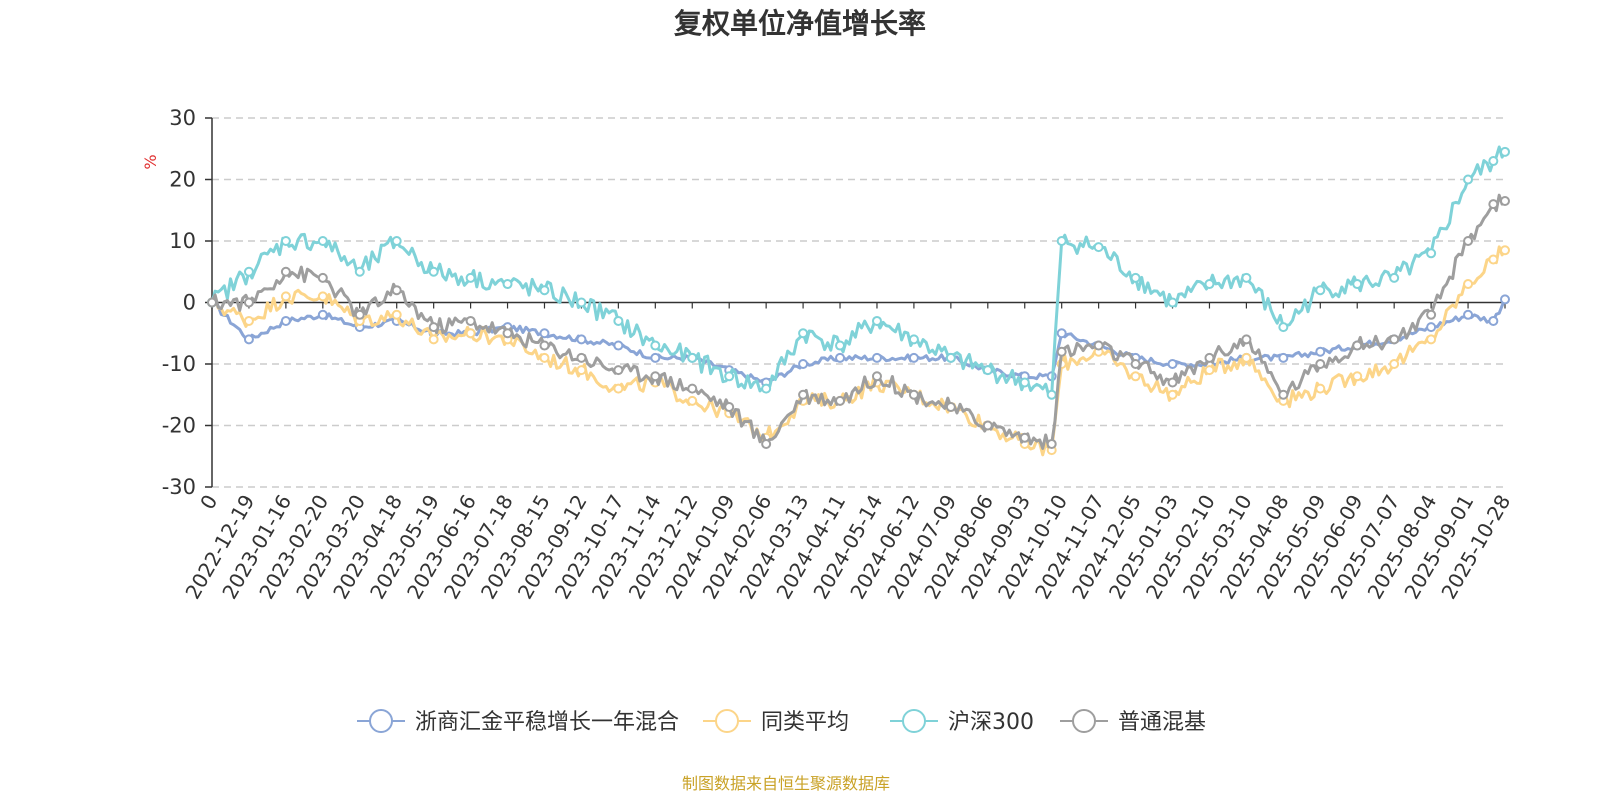 This screenshot has width=1600, height=800. I want to click on legend-item: 普通混基, so click(1133, 722).